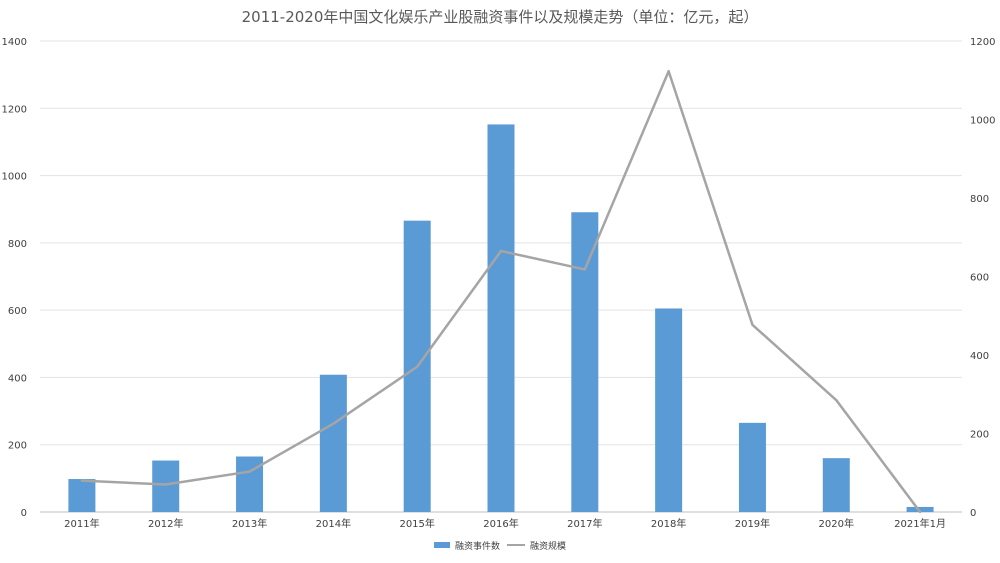 The height and width of the screenshot is (563, 1000). I want to click on right-axis-tick-label: 400, so click(979, 356).